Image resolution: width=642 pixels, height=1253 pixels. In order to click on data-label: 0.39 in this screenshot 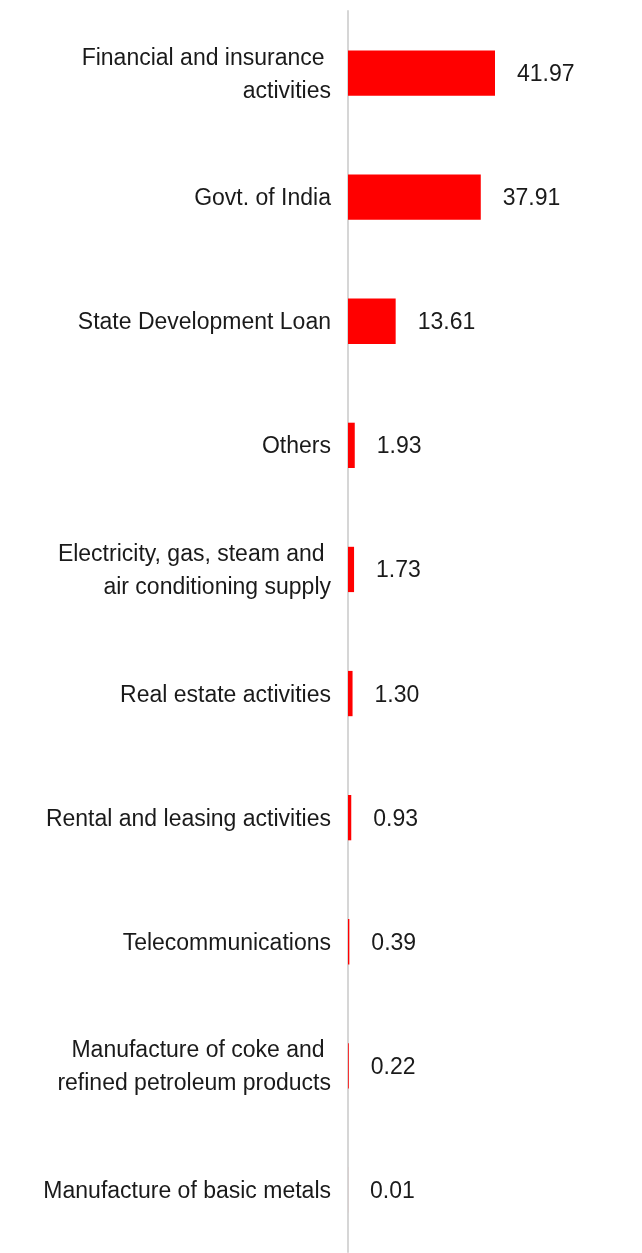, I will do `click(394, 941)`.